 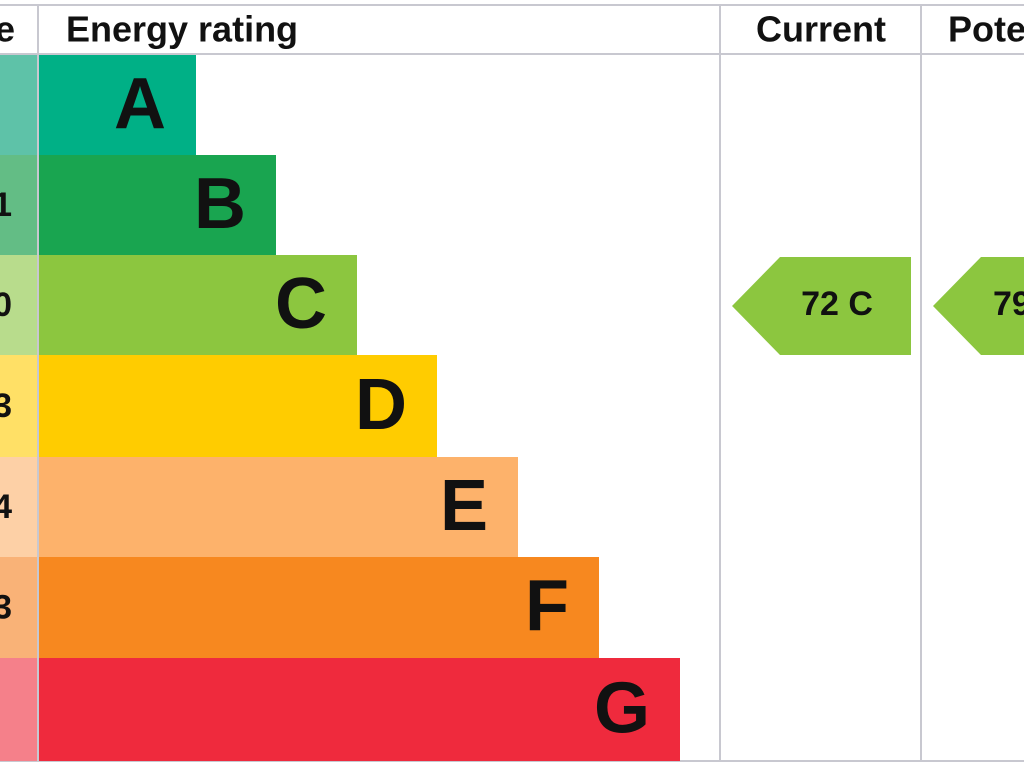 I want to click on rating-letter: C, so click(x=301, y=304).